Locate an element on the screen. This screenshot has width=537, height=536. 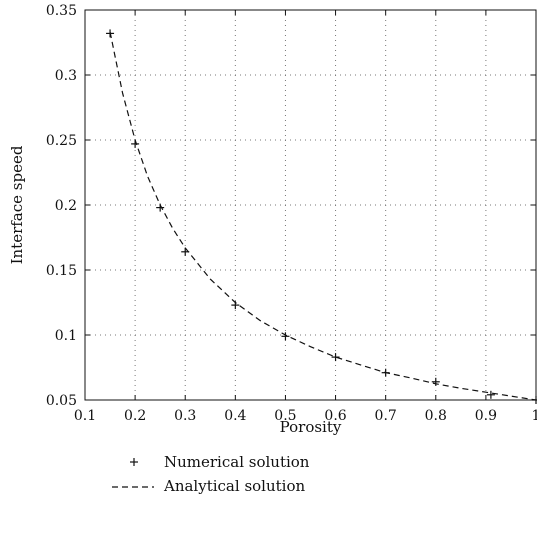
legend-item-analytical: Analytical solution is located at coordinates (210, 486).